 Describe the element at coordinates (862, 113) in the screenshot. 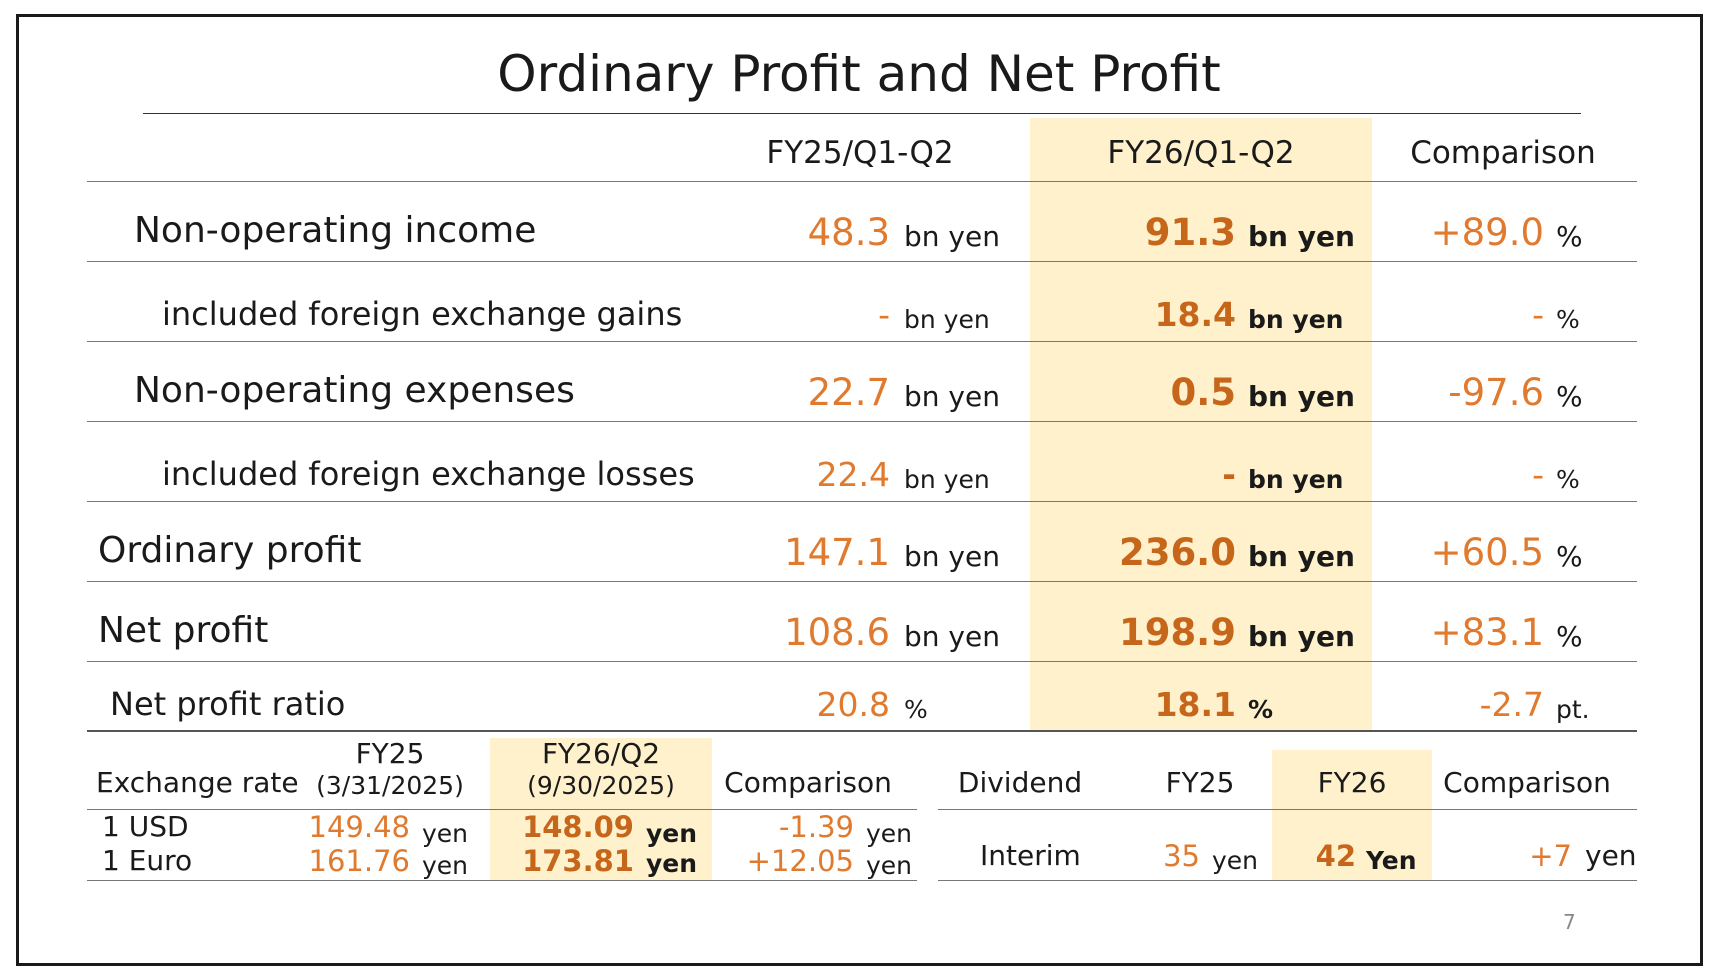

I see `title-underline` at that location.